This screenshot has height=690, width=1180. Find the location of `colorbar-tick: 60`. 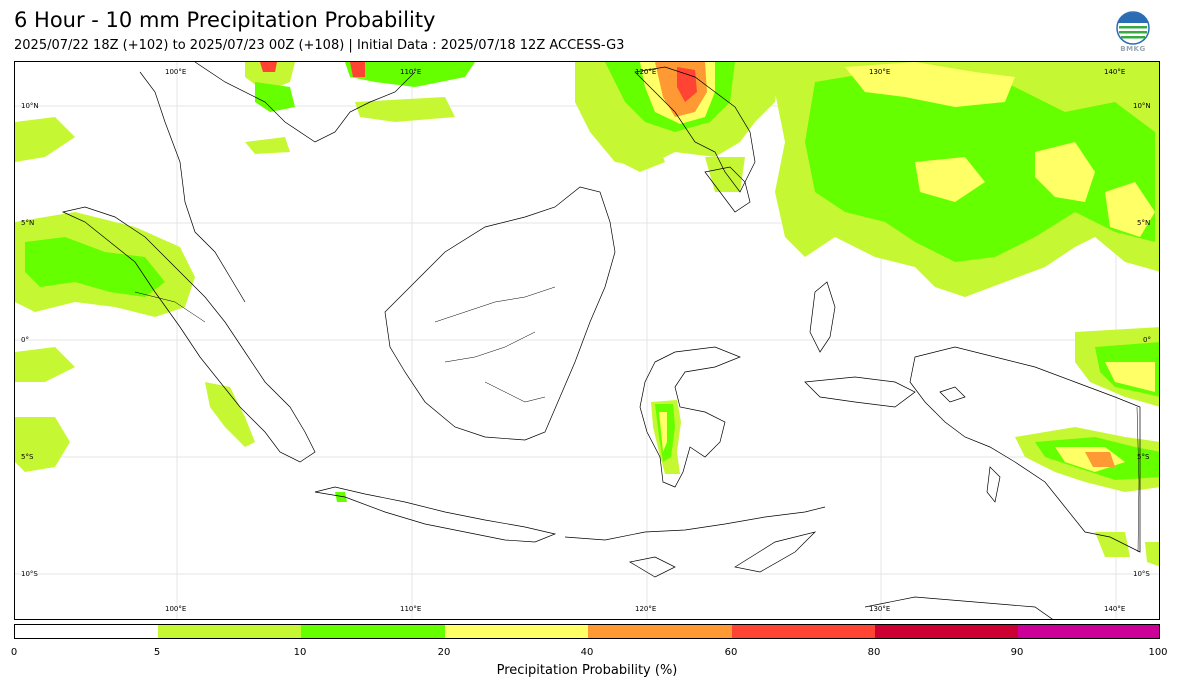

colorbar-tick: 60 is located at coordinates (731, 652).